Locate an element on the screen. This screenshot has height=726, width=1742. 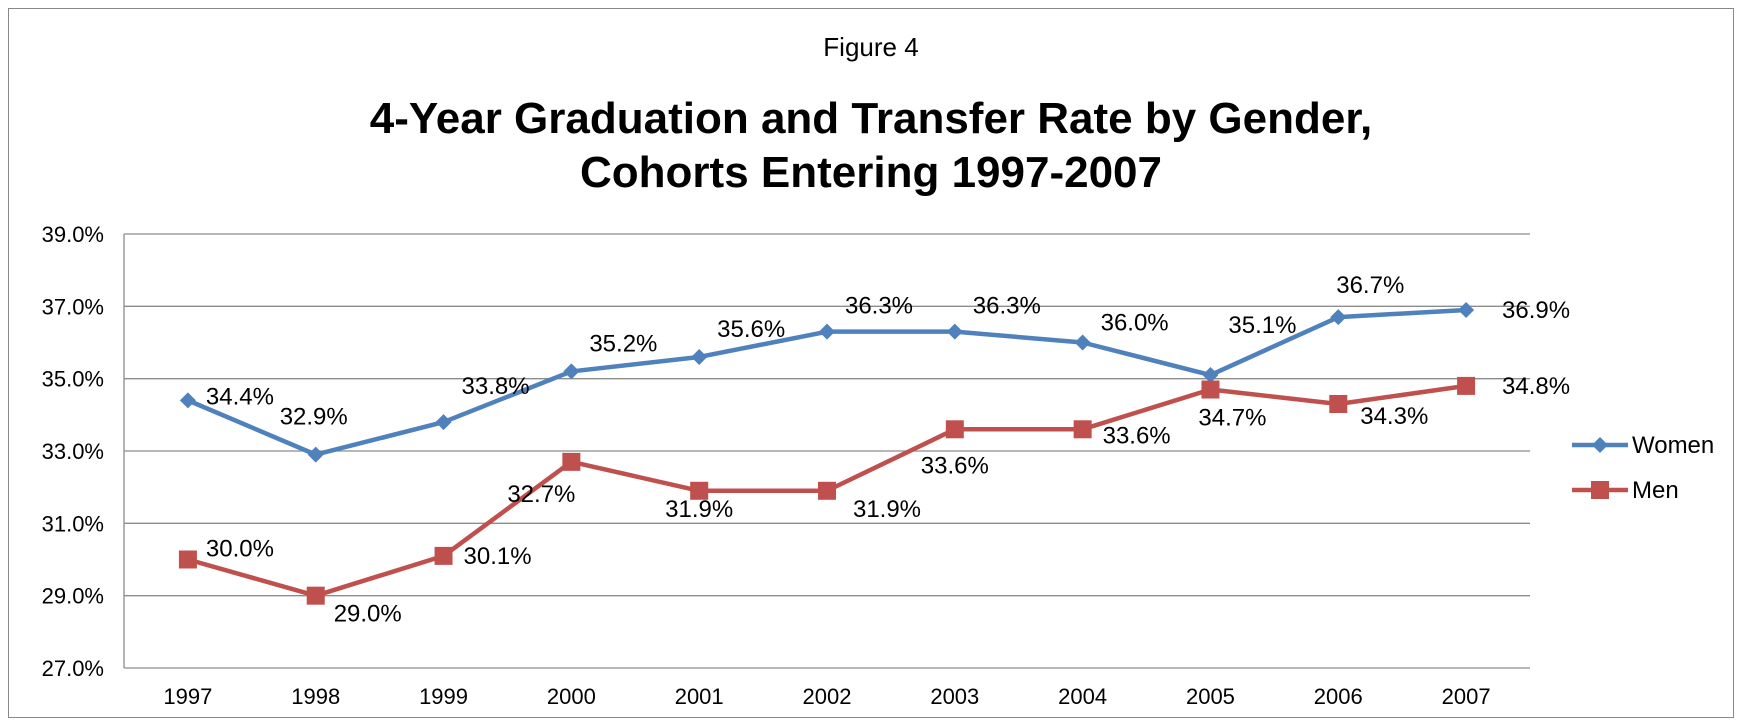
y-tick-label: 37.0% is located at coordinates (73, 306).